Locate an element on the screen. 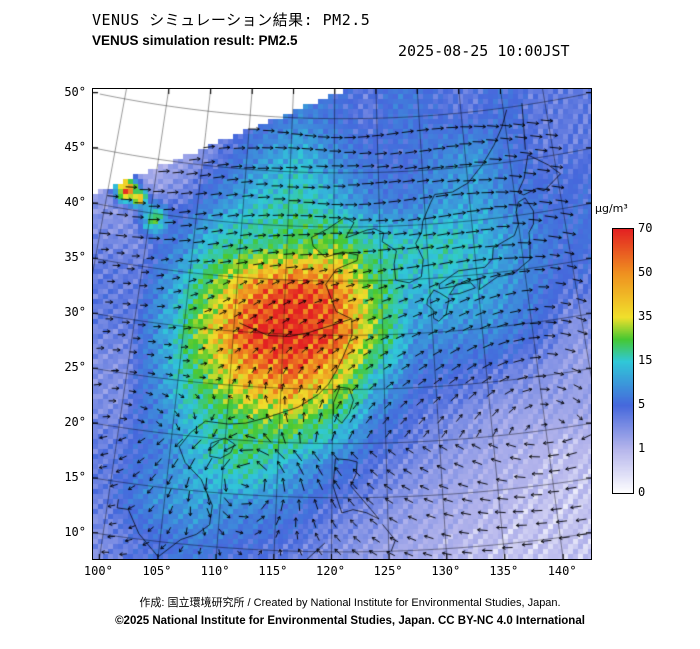 The width and height of the screenshot is (700, 649). colorbar-tick-label: 1 is located at coordinates (642, 448).